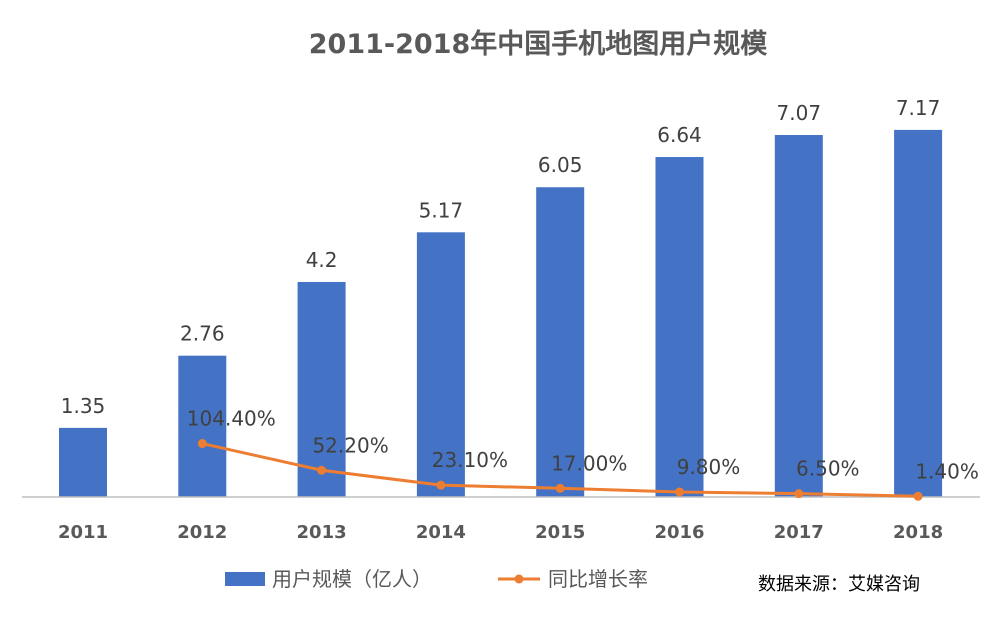 This screenshot has width=1001, height=620. What do you see at coordinates (441, 532) in the screenshot?
I see `x-tick-label: 2014` at bounding box center [441, 532].